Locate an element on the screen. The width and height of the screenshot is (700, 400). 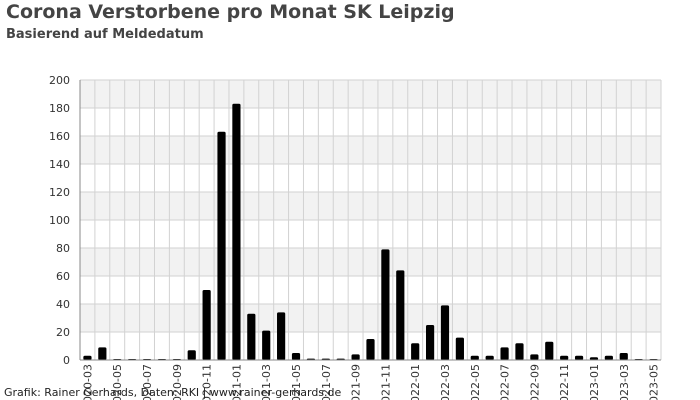
x-tick-label: 2020-03 is located at coordinates (87, 382).